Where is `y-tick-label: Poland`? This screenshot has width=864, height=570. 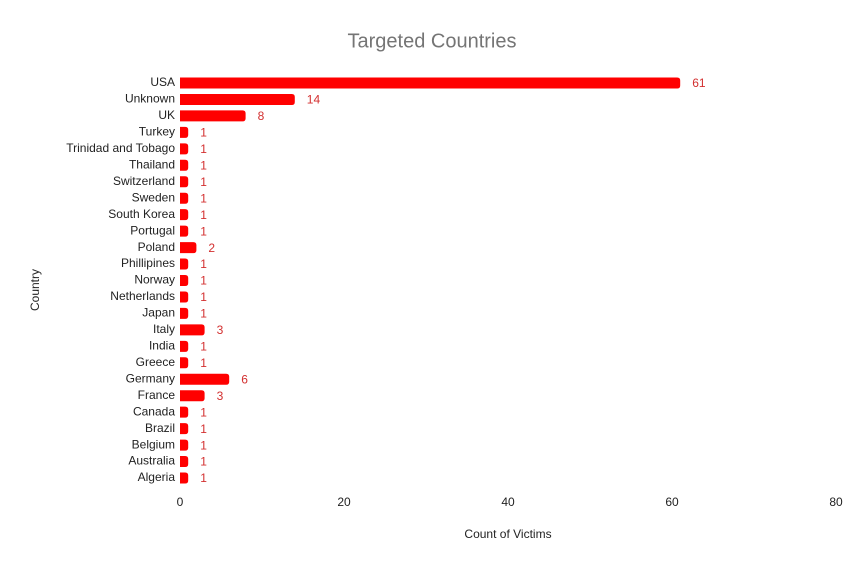 y-tick-label: Poland is located at coordinates (156, 247).